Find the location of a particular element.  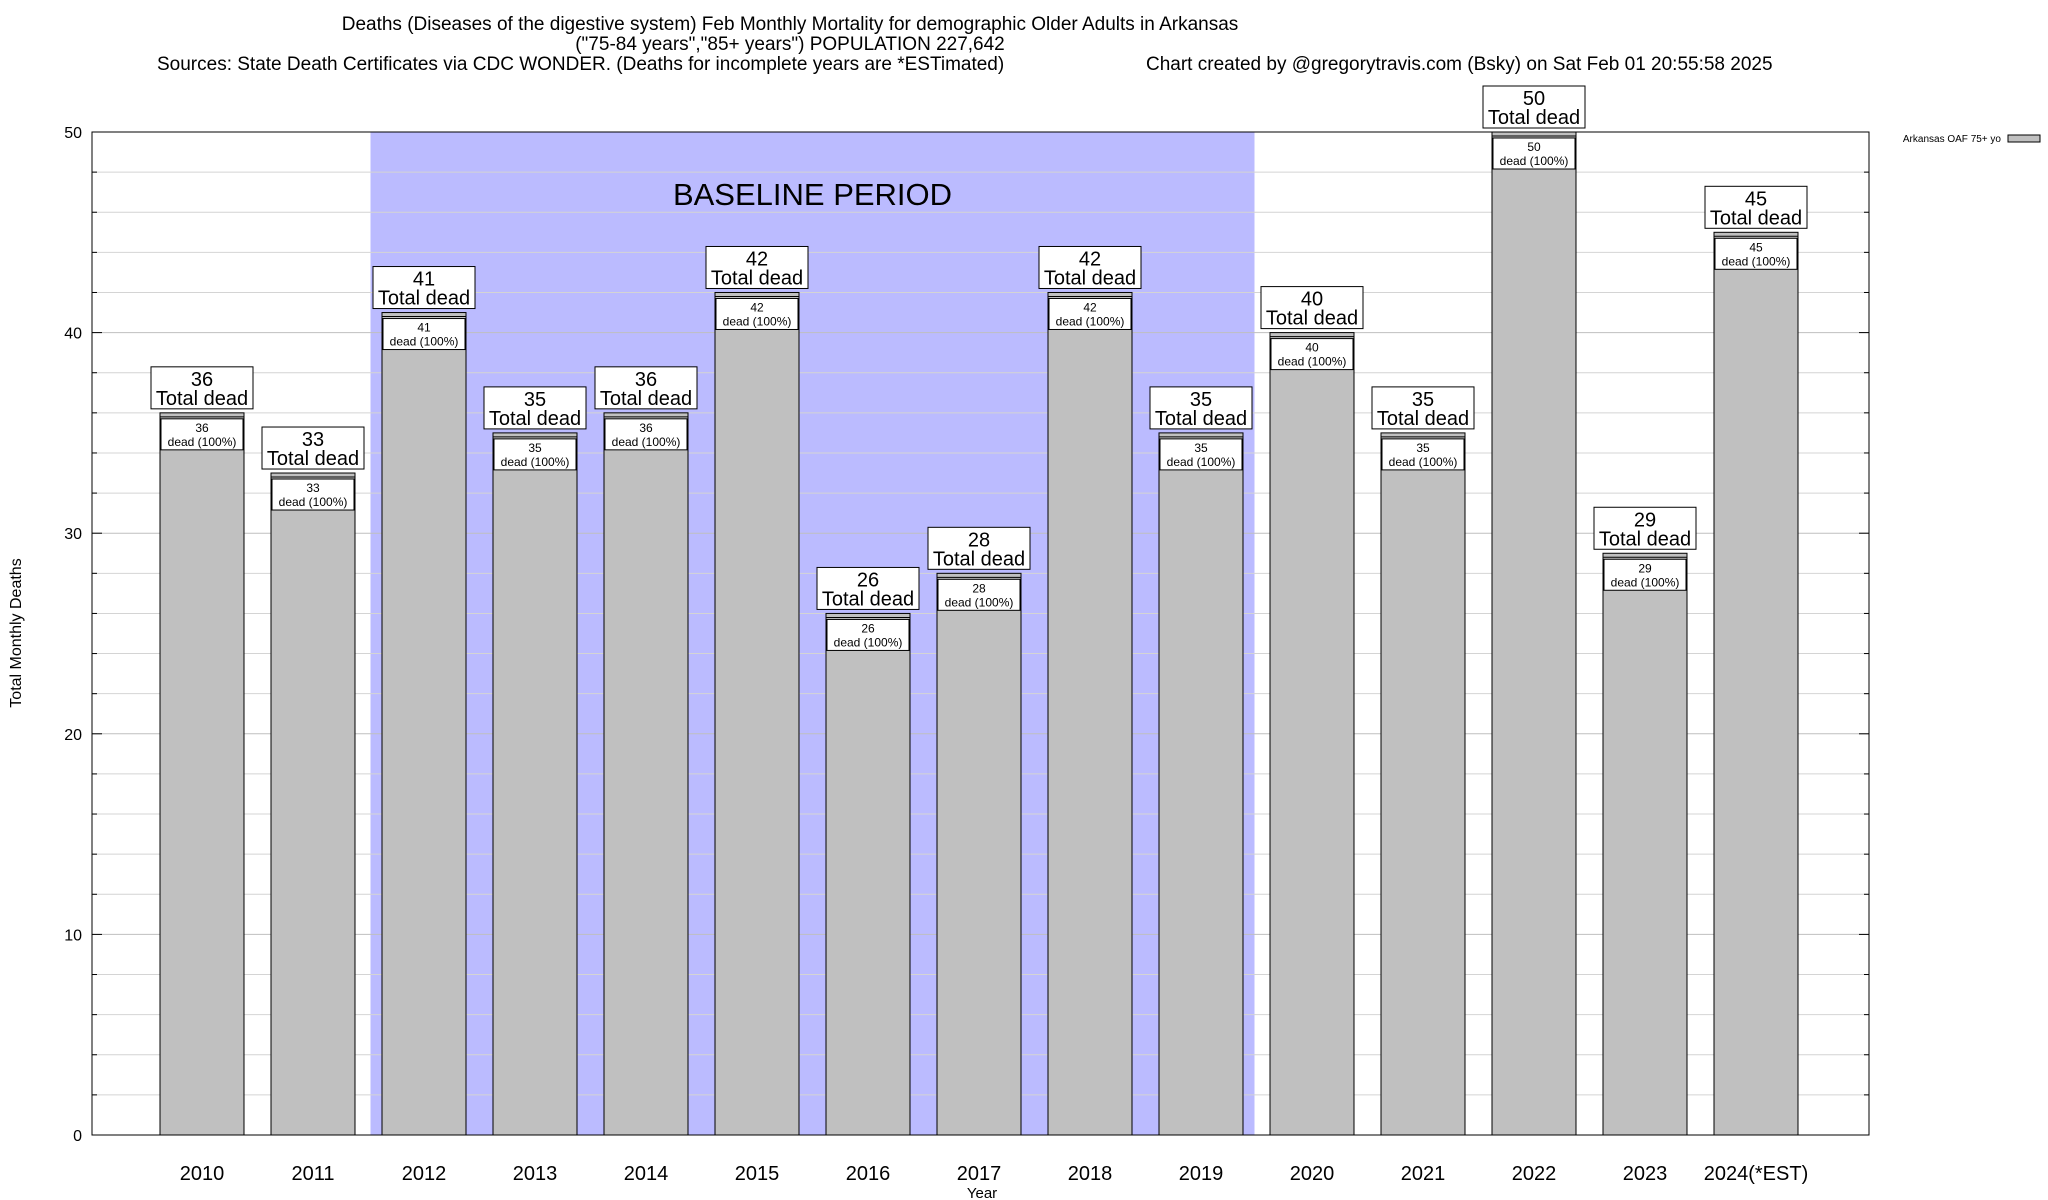

bar-2018 is located at coordinates (1090, 713).